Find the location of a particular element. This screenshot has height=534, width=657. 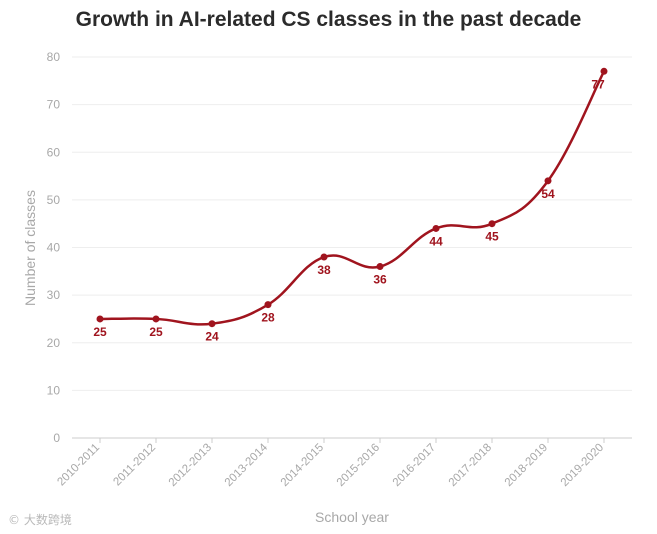

watermark: © 大数跨境 is located at coordinates (40, 520).